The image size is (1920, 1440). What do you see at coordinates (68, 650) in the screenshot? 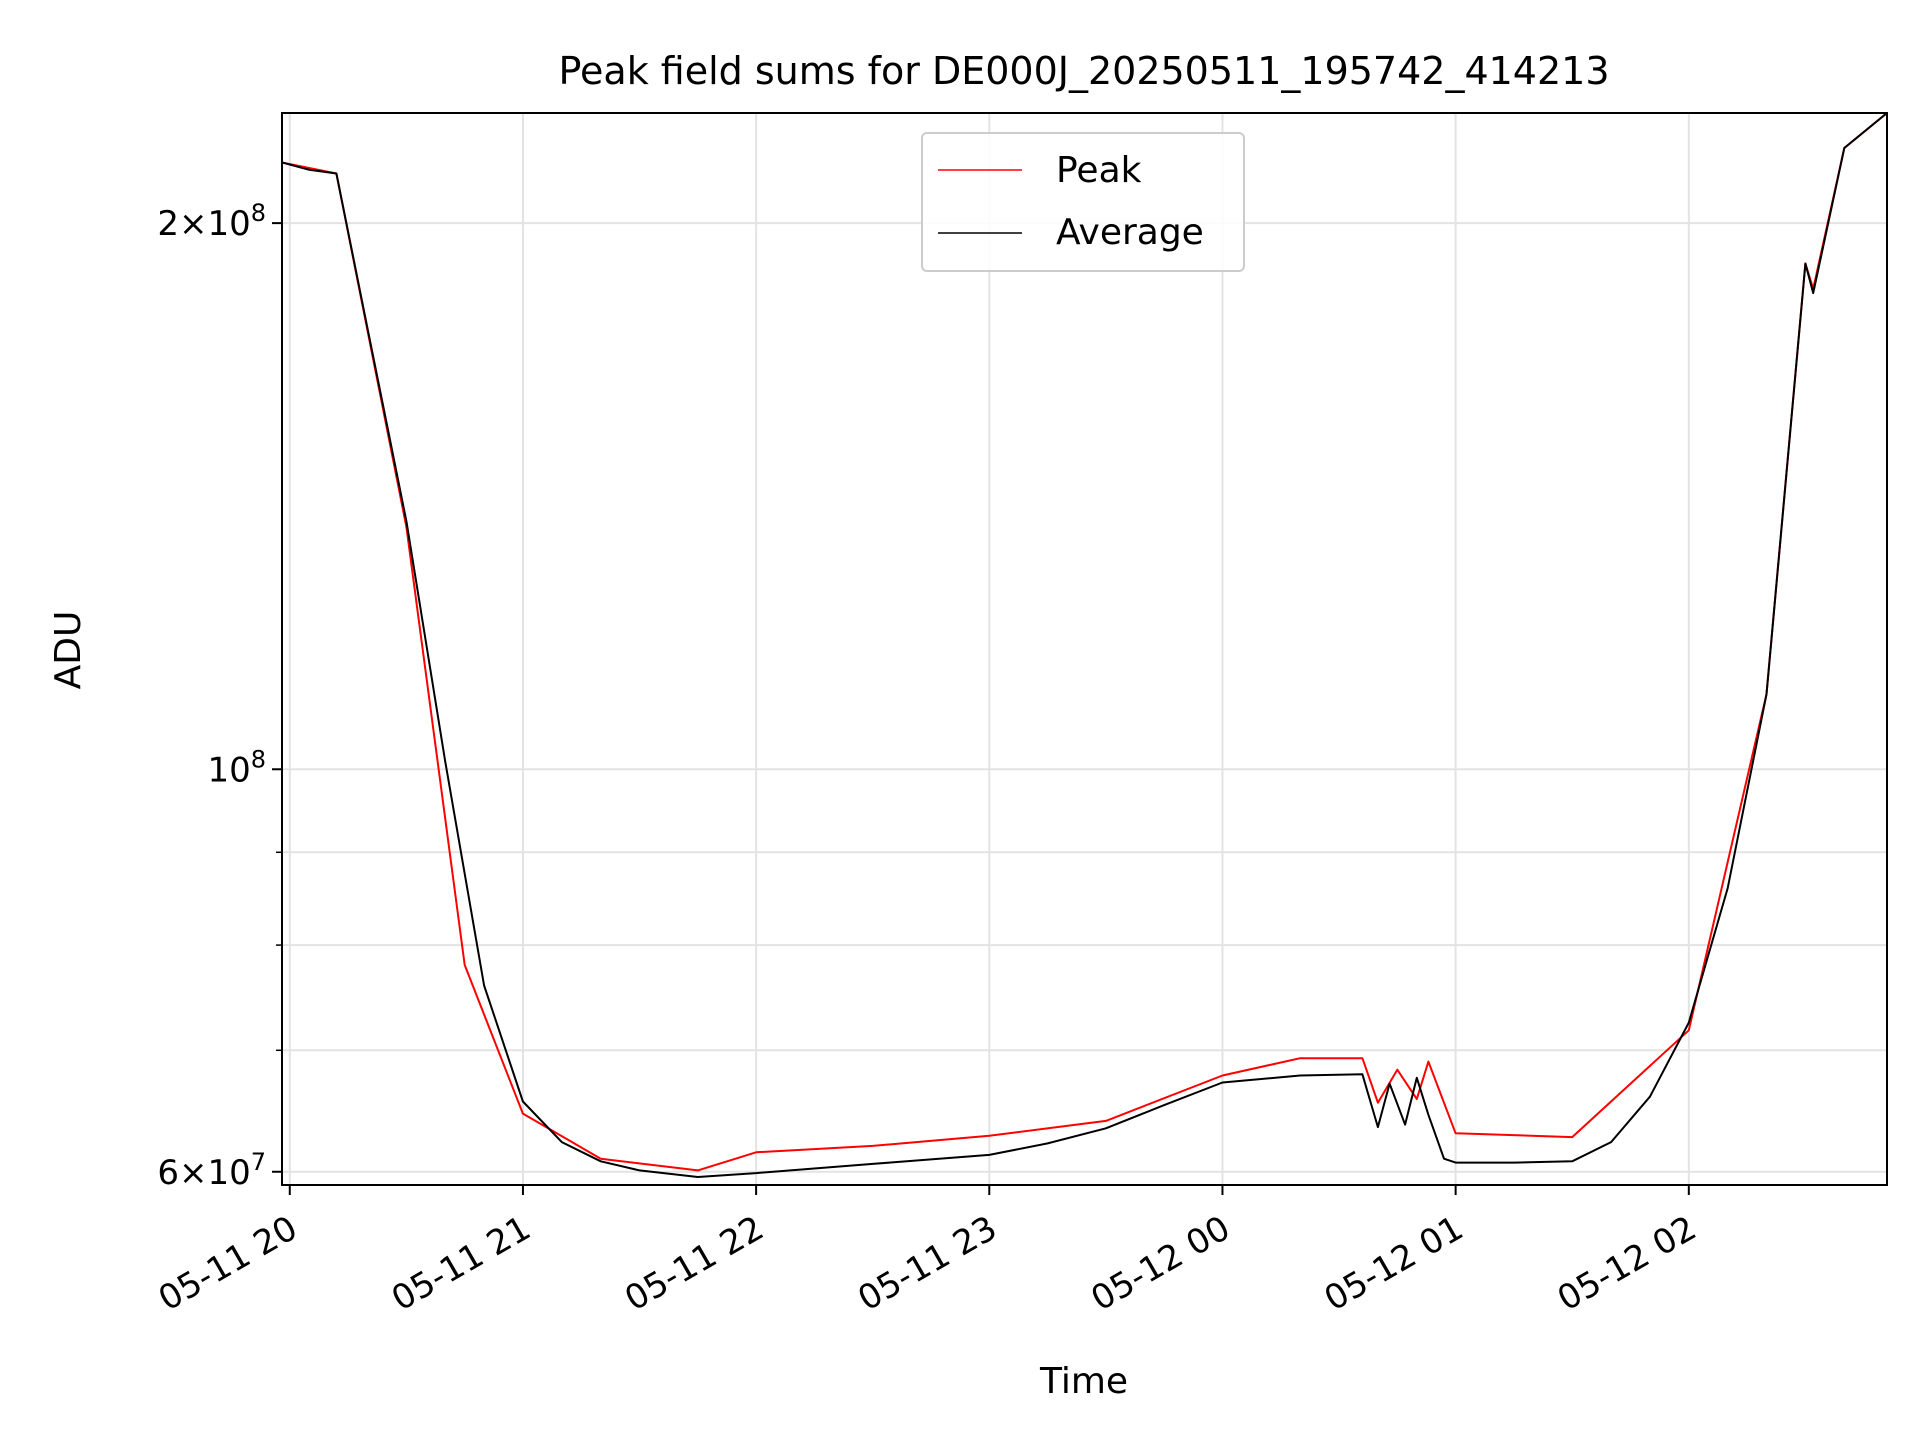
I see `y-axis-label: ADU` at bounding box center [68, 650].